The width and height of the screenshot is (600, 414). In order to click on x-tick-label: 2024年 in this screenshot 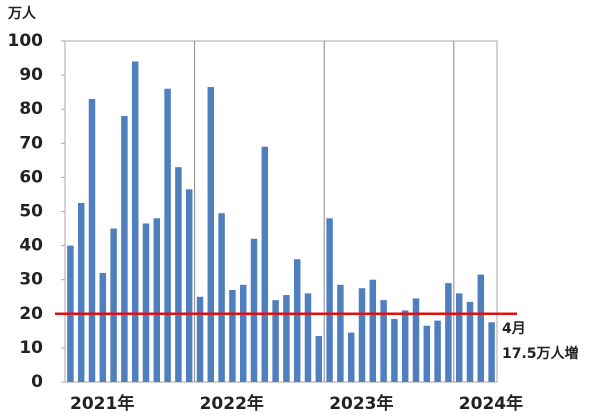, I will do `click(491, 403)`.